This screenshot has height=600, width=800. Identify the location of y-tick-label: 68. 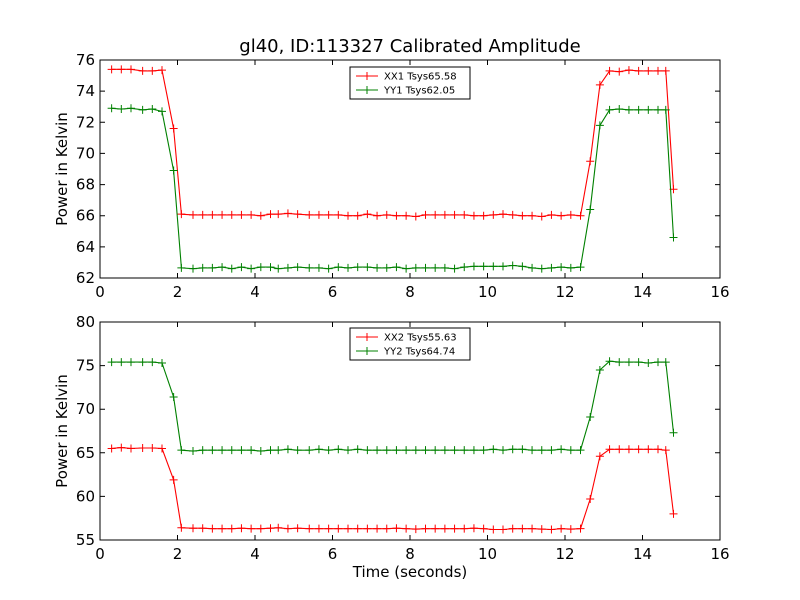
(85, 185).